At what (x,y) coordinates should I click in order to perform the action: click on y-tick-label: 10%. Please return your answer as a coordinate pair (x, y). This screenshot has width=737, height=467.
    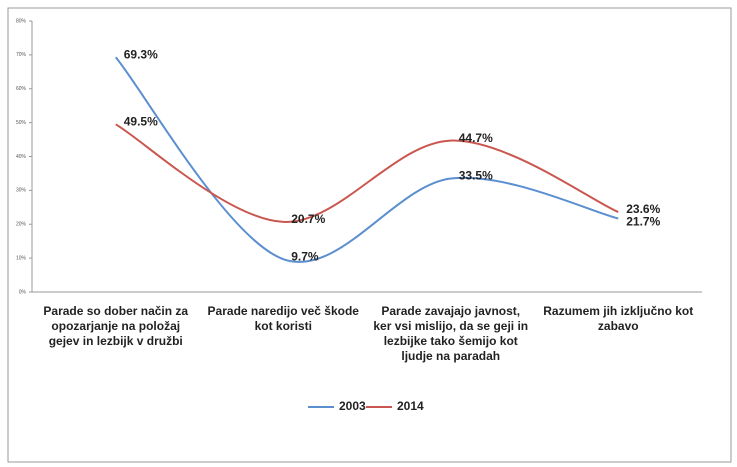
    Looking at the image, I should click on (21, 258).